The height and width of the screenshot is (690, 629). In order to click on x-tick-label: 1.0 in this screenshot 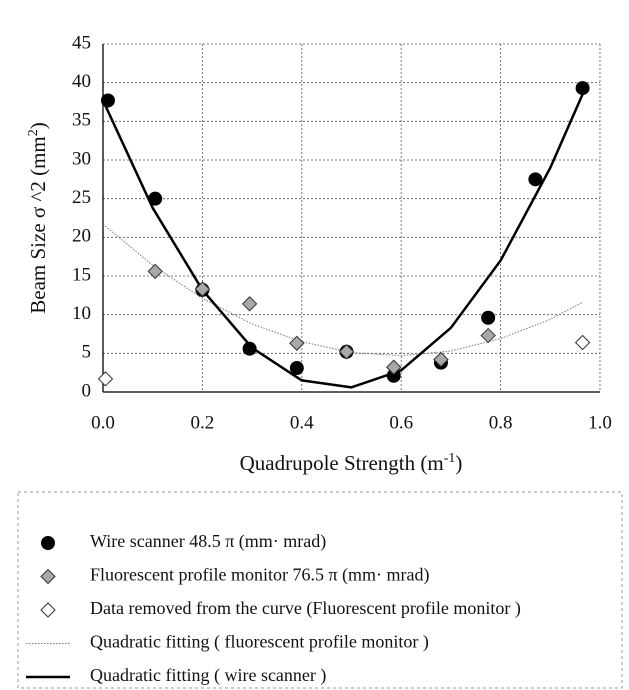, I will do `click(600, 422)`.